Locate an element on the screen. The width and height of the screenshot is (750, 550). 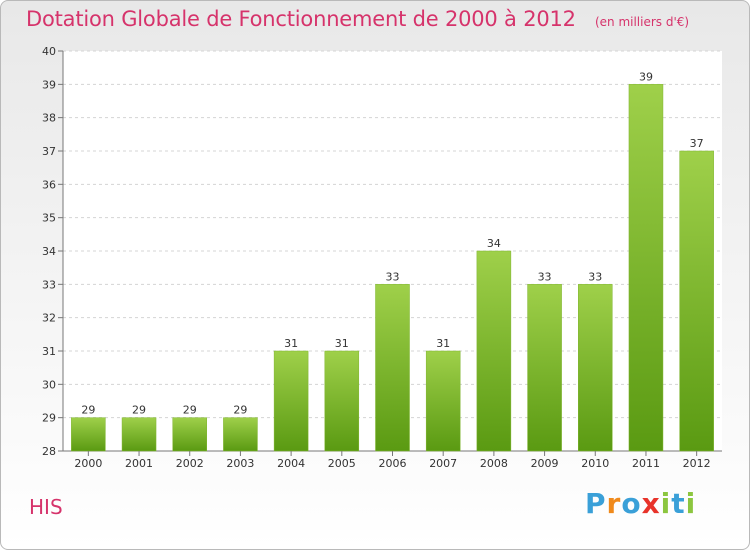
data-label: 39 is located at coordinates (646, 76).